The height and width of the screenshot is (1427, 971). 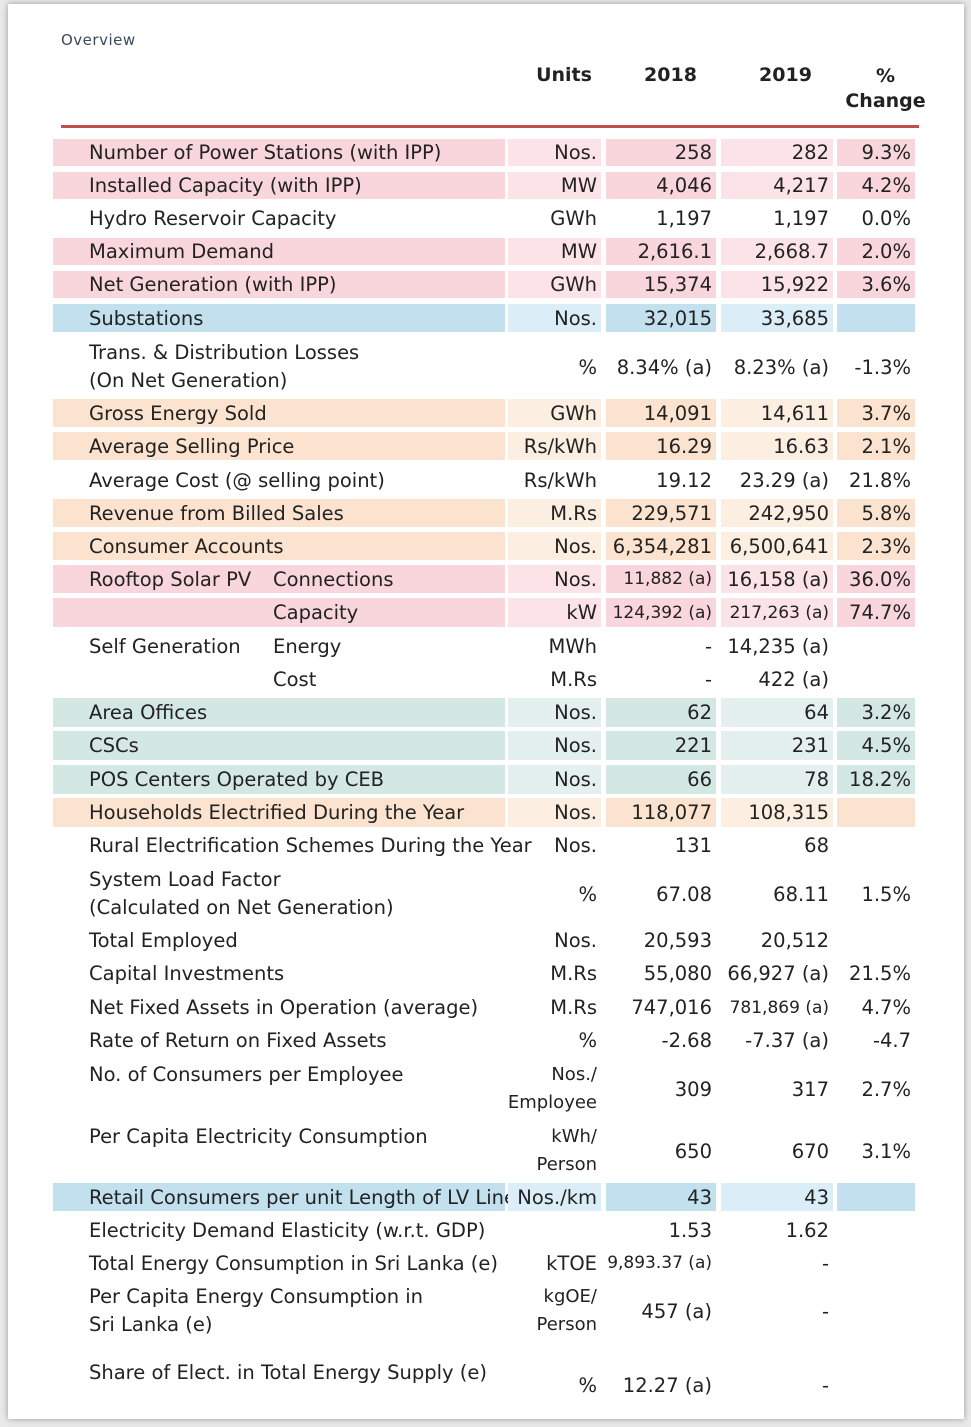 What do you see at coordinates (876, 712) in the screenshot?
I see `row-percent-change: 3.2%` at bounding box center [876, 712].